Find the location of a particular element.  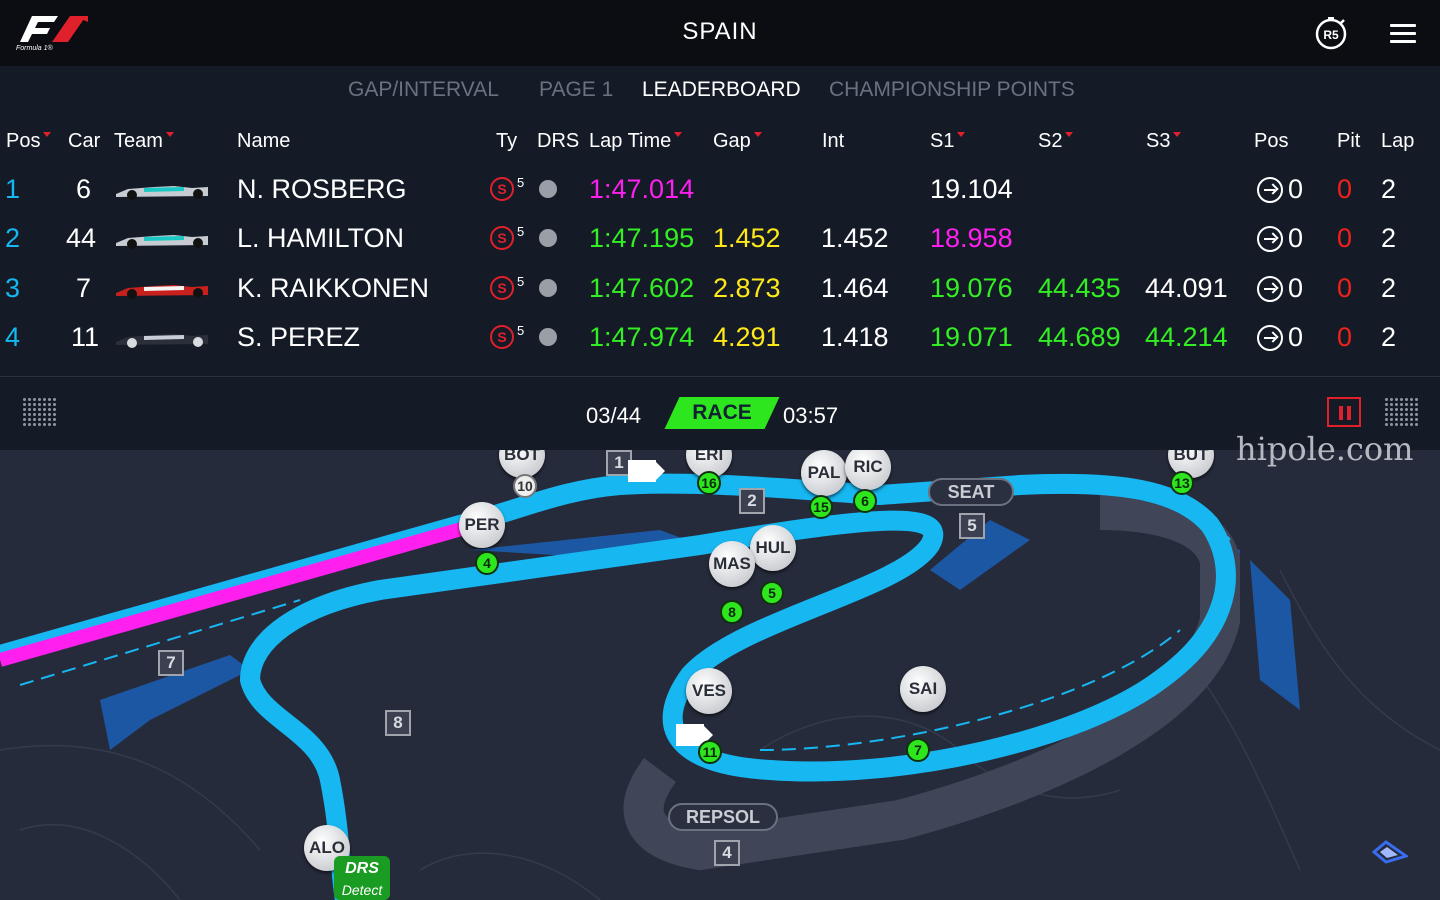

col-s1: S1 is located at coordinates (948, 141).